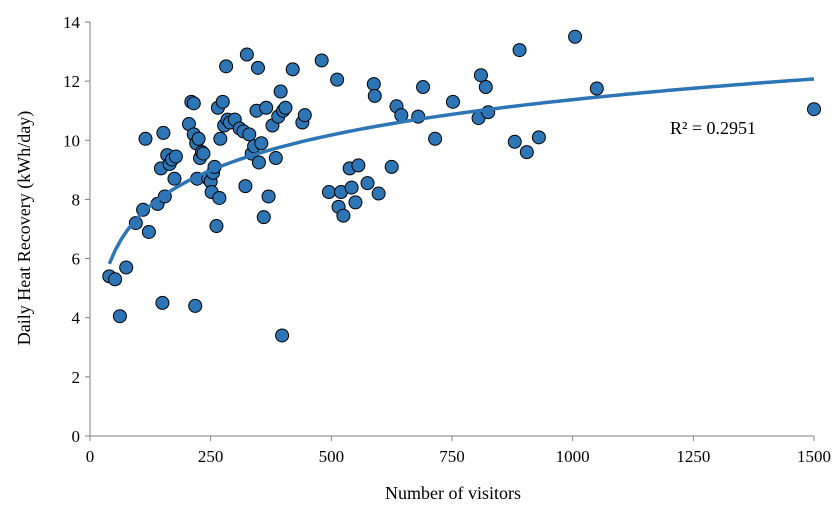  What do you see at coordinates (76, 199) in the screenshot?
I see `y-tick-label: 8` at bounding box center [76, 199].